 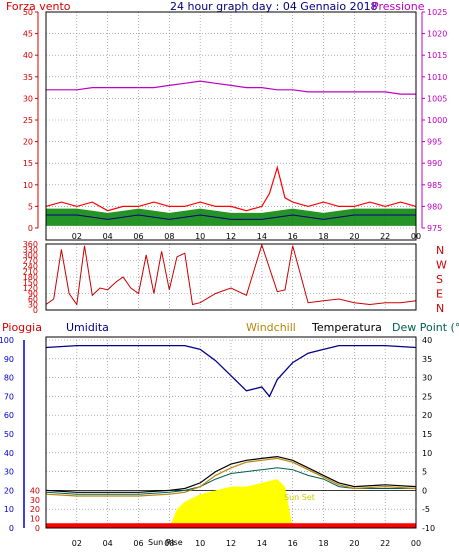 What do you see at coordinates (416, 236) in the screenshot?
I see `top-time-label: 00` at bounding box center [416, 236].